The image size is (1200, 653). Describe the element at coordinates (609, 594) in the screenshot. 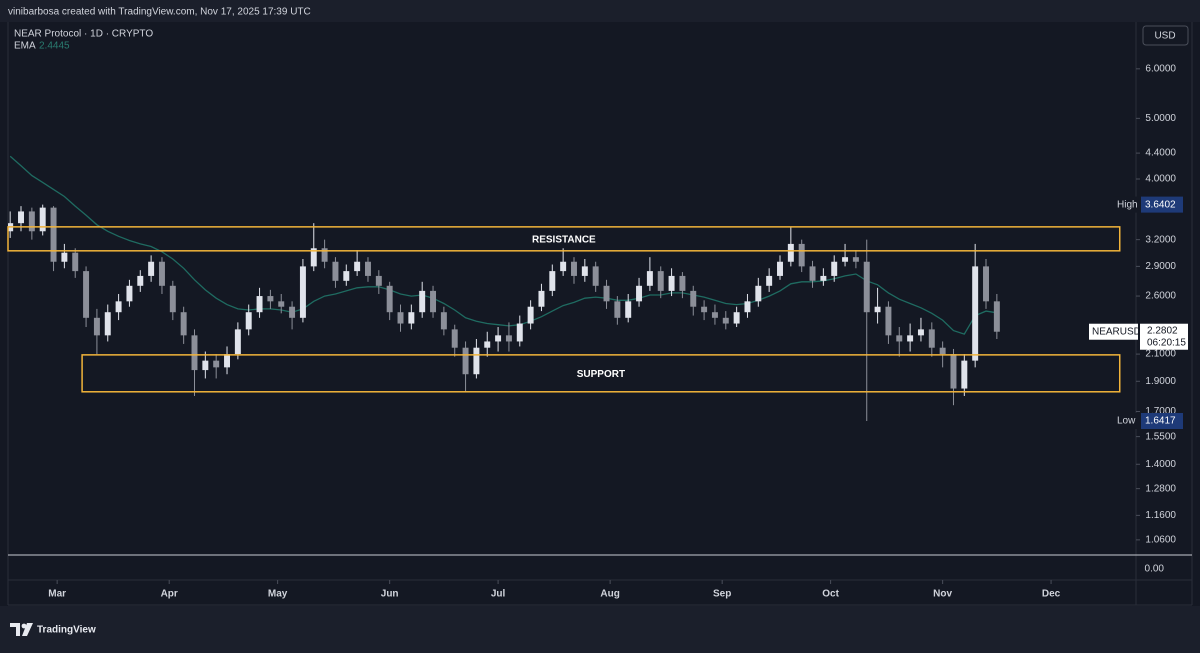

I see `x-tick-label: Aug` at that location.